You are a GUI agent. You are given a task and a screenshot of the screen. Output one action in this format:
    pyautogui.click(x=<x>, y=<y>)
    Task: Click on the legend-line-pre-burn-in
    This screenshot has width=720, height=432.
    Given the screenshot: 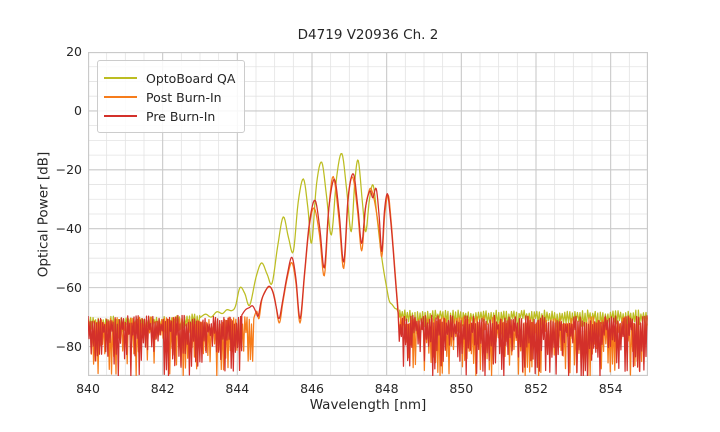 What is the action you would take?
    pyautogui.click(x=120, y=116)
    